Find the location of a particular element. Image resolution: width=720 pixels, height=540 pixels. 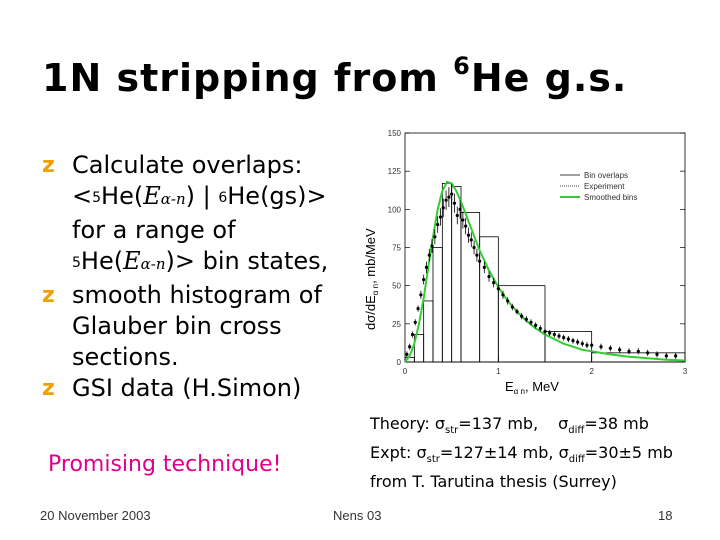

footer-date: 20 November 2003 is located at coordinates (95, 515).